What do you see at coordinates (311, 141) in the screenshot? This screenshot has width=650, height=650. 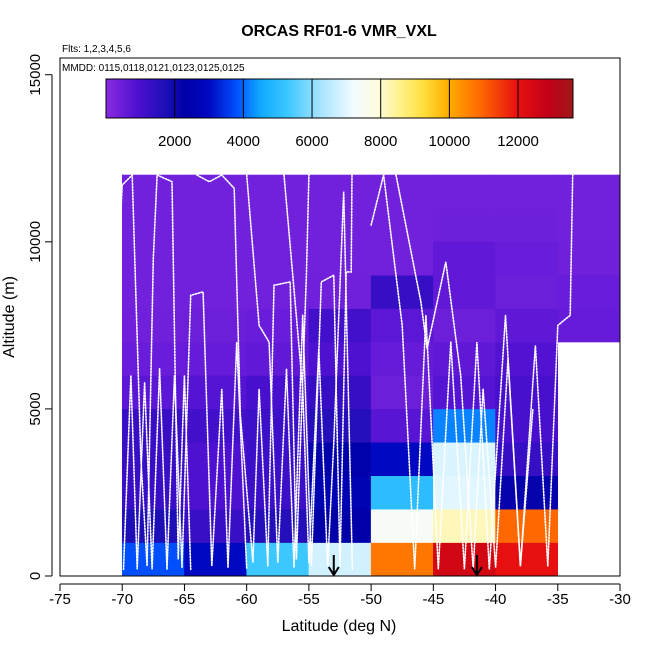 I see `colorbar-tick-label: 6000` at bounding box center [311, 141].